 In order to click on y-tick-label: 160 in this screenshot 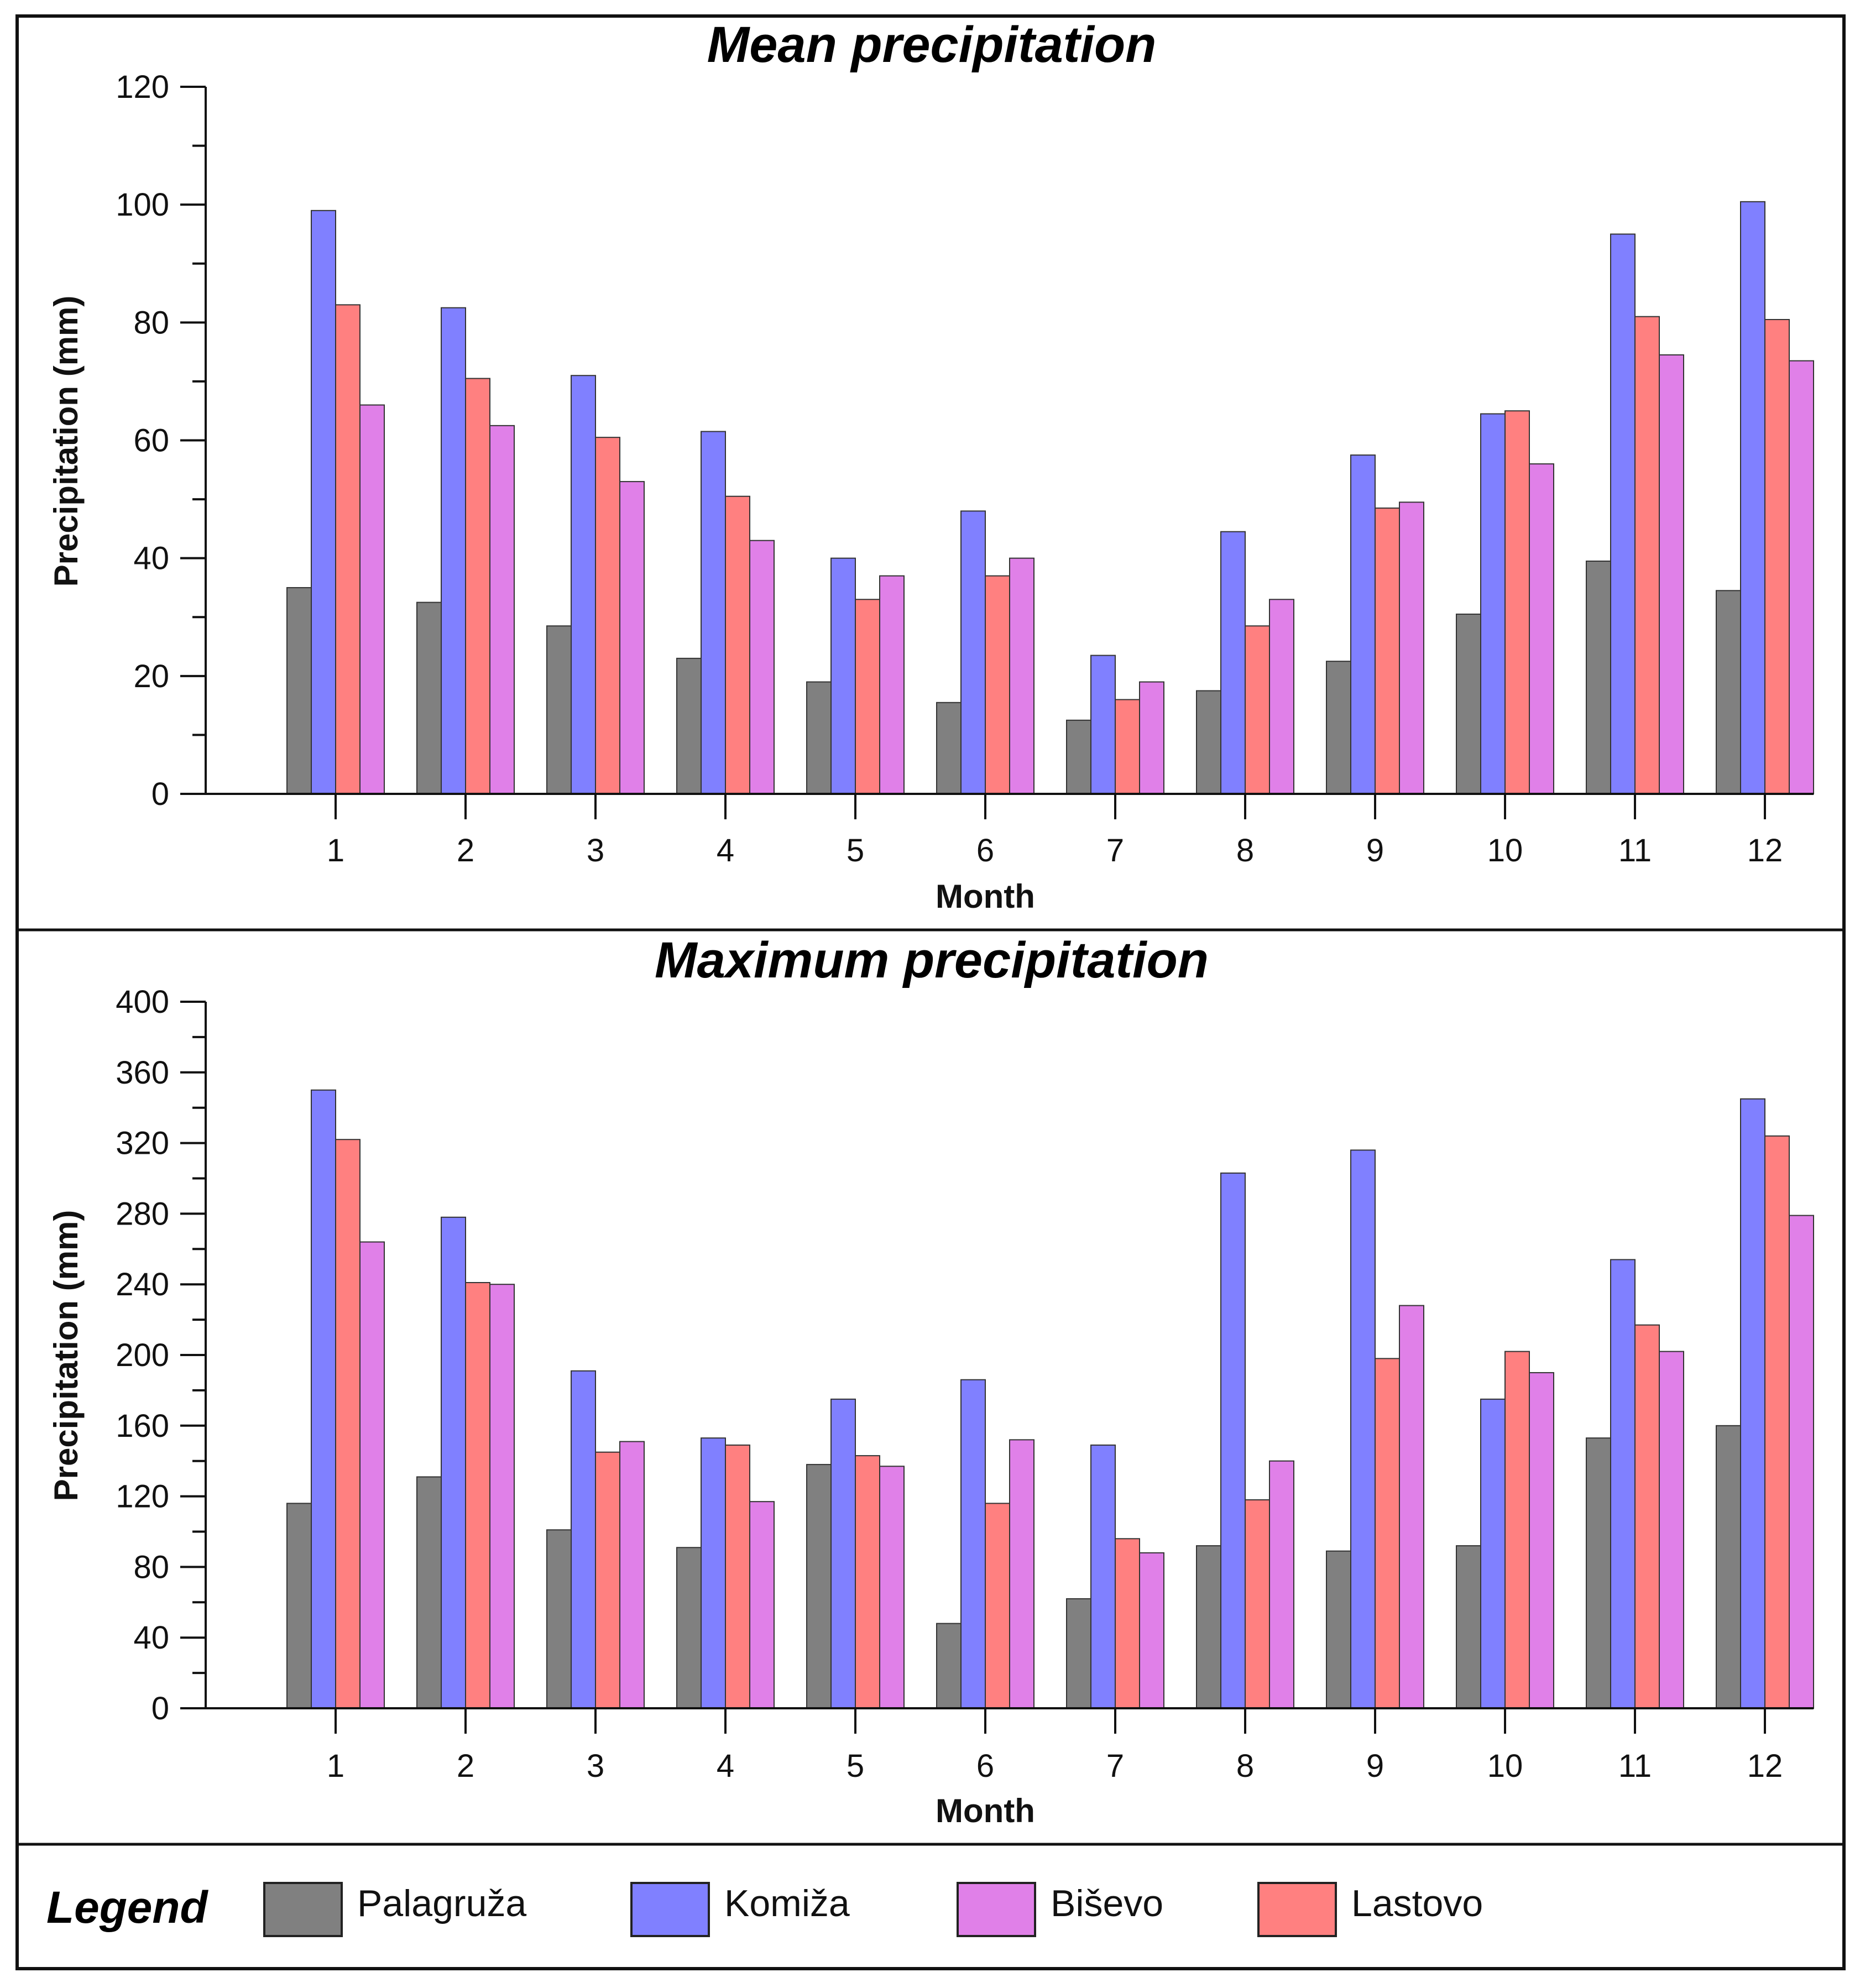, I will do `click(143, 1426)`.